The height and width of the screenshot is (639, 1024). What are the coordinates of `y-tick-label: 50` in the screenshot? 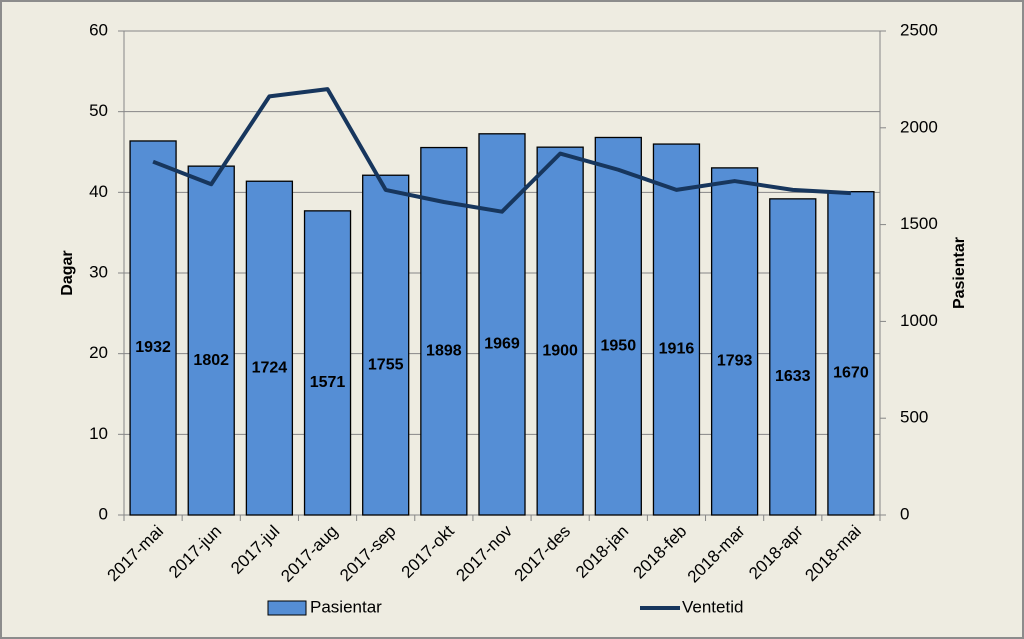 It's located at (98, 110).